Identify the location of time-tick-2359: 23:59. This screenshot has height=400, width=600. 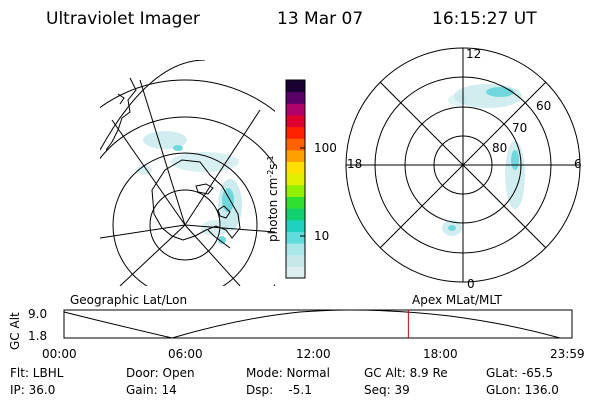
(567, 354).